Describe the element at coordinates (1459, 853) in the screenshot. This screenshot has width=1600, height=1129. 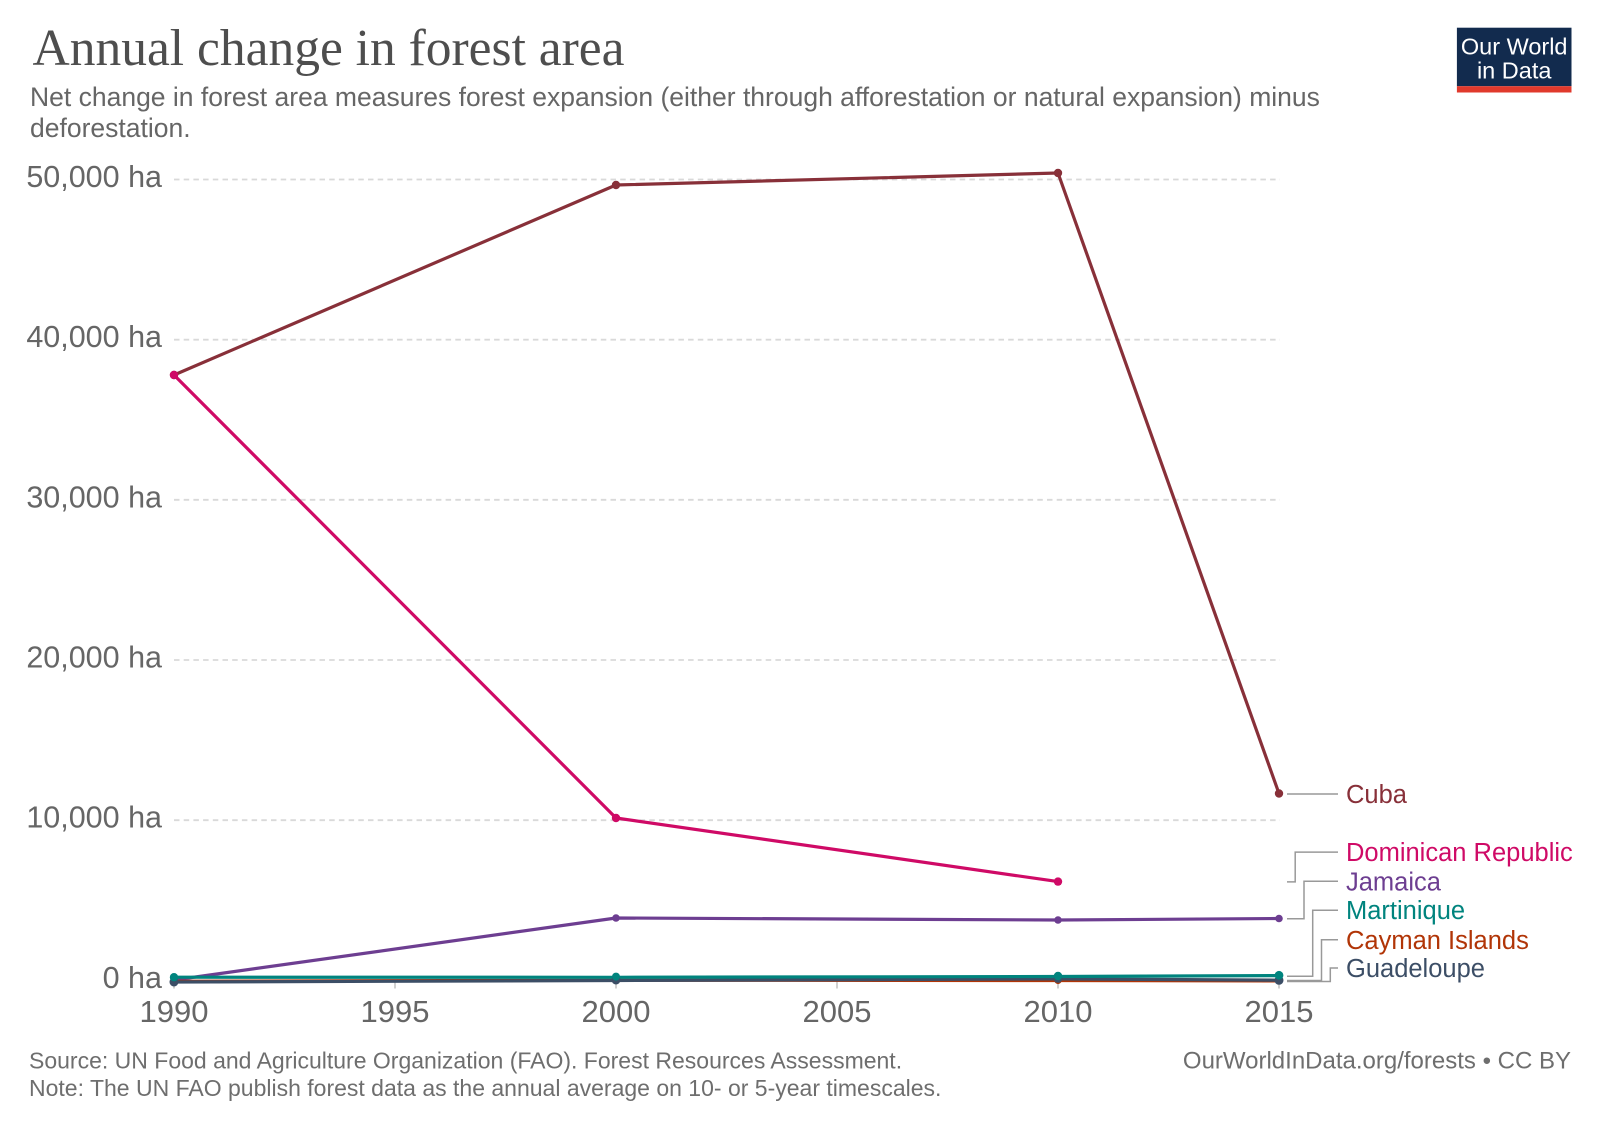
I see `svg-text: Dominican Republic` at that location.